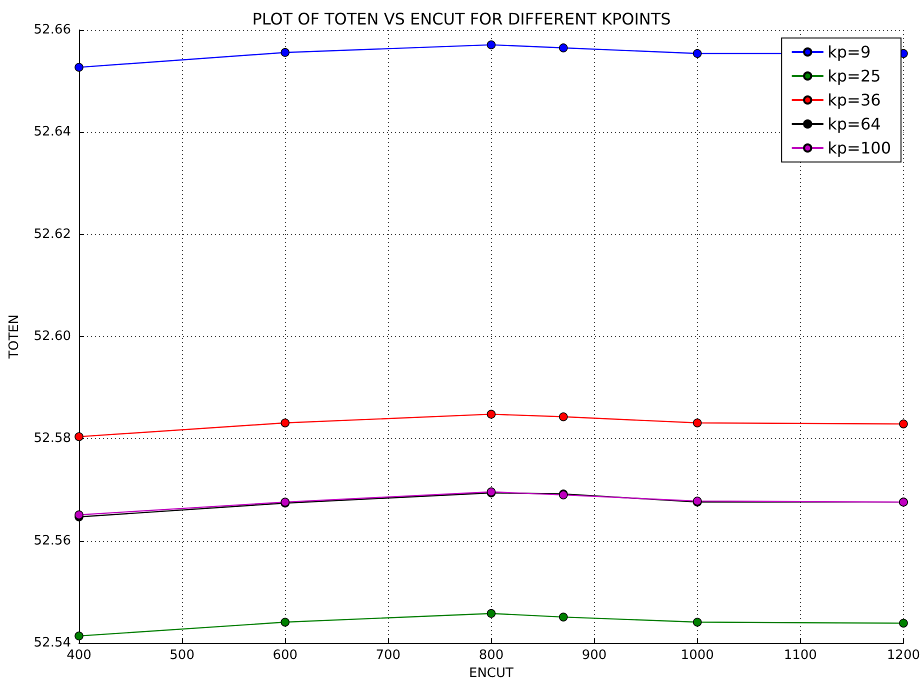  I want to click on y-tick-label: 52.60, so click(52, 336).